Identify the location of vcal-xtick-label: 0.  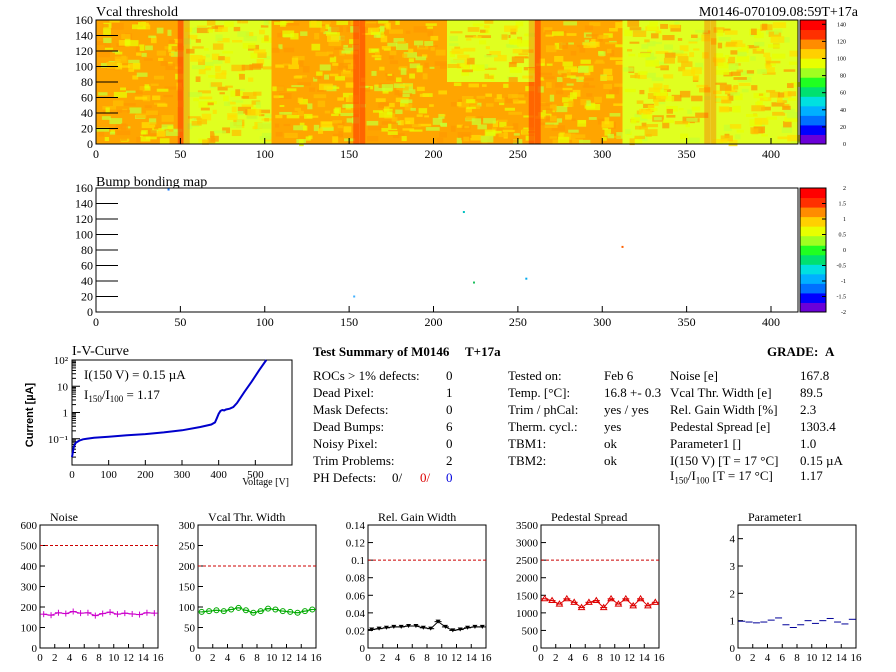
(96, 154).